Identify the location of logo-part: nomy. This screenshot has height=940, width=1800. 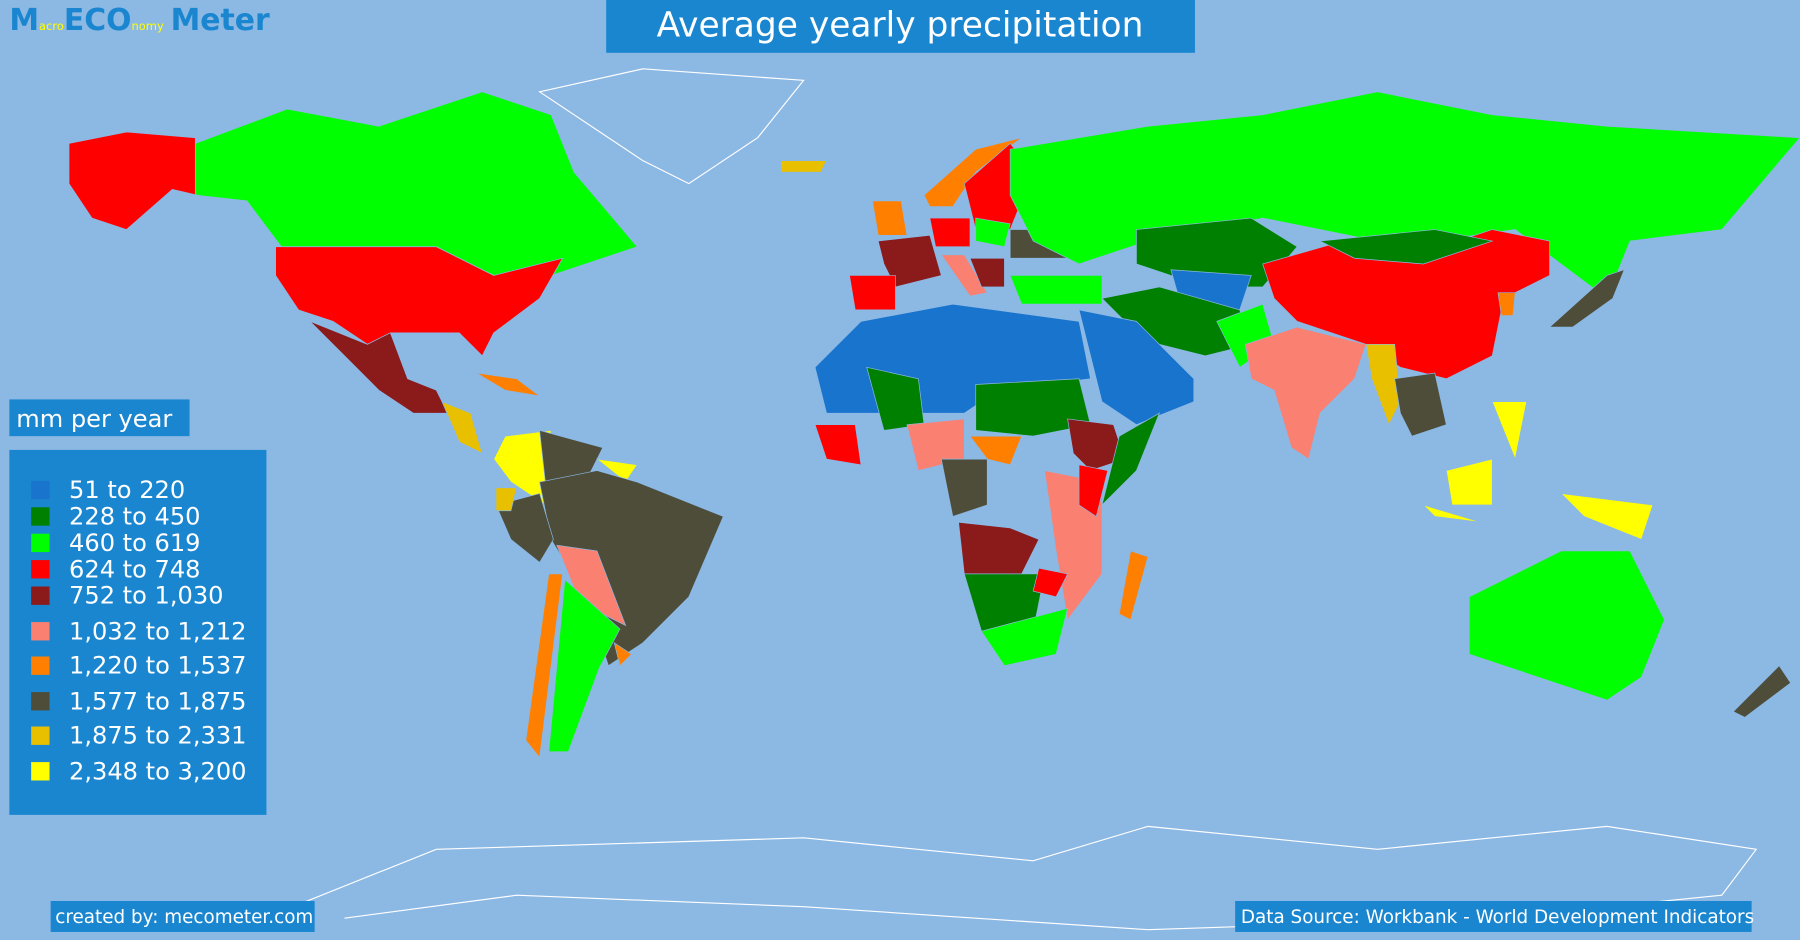
(147, 26).